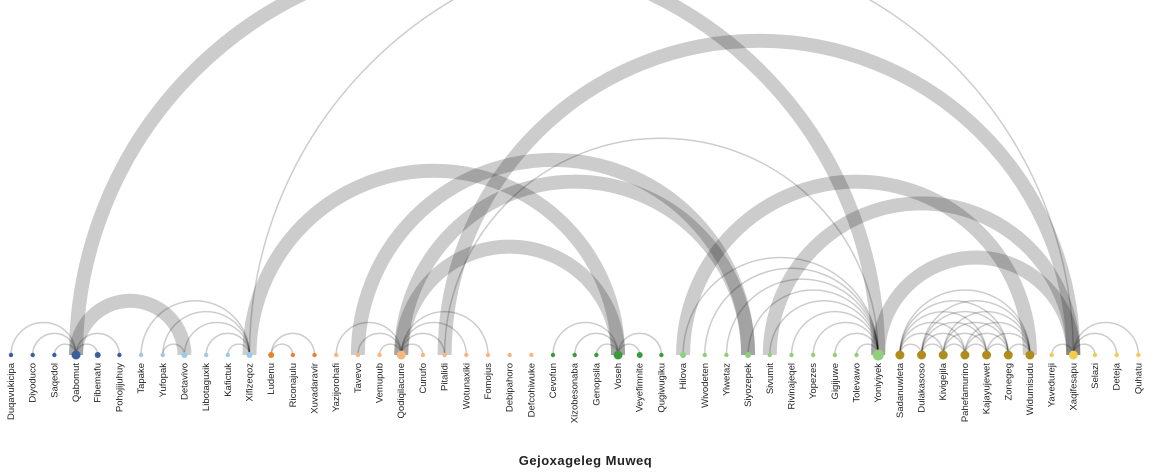  What do you see at coordinates (206, 387) in the screenshot?
I see `node-label: Libotaguxik` at bounding box center [206, 387].